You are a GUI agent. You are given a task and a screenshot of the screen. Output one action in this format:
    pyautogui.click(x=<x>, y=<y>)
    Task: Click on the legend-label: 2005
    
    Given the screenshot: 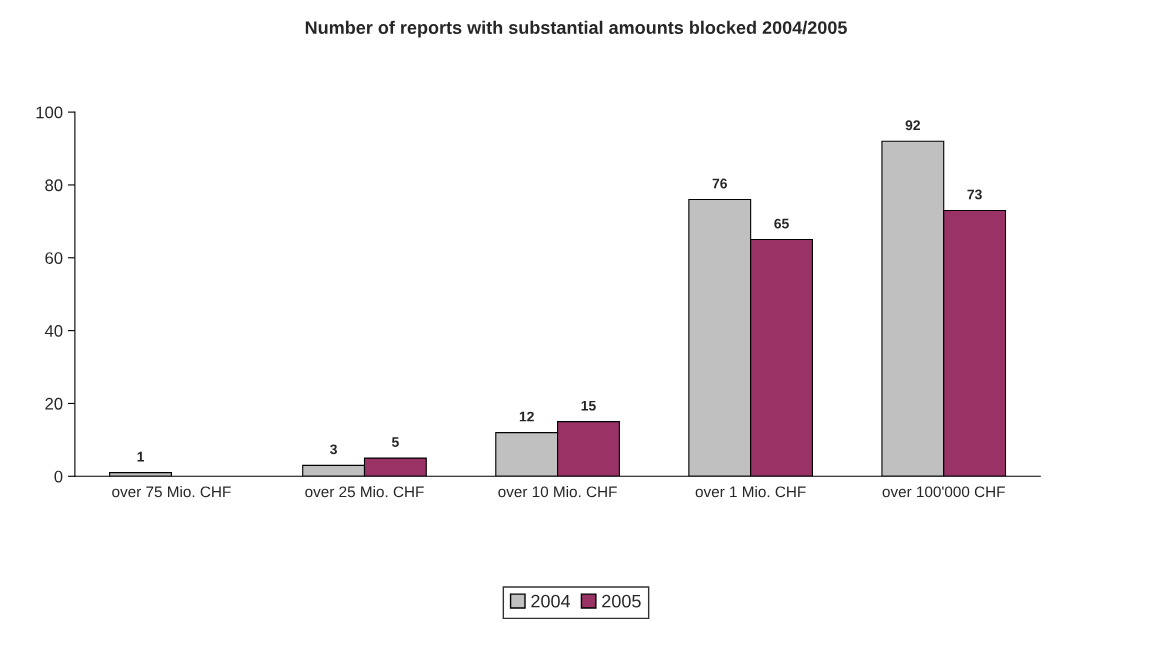 What is the action you would take?
    pyautogui.click(x=621, y=601)
    